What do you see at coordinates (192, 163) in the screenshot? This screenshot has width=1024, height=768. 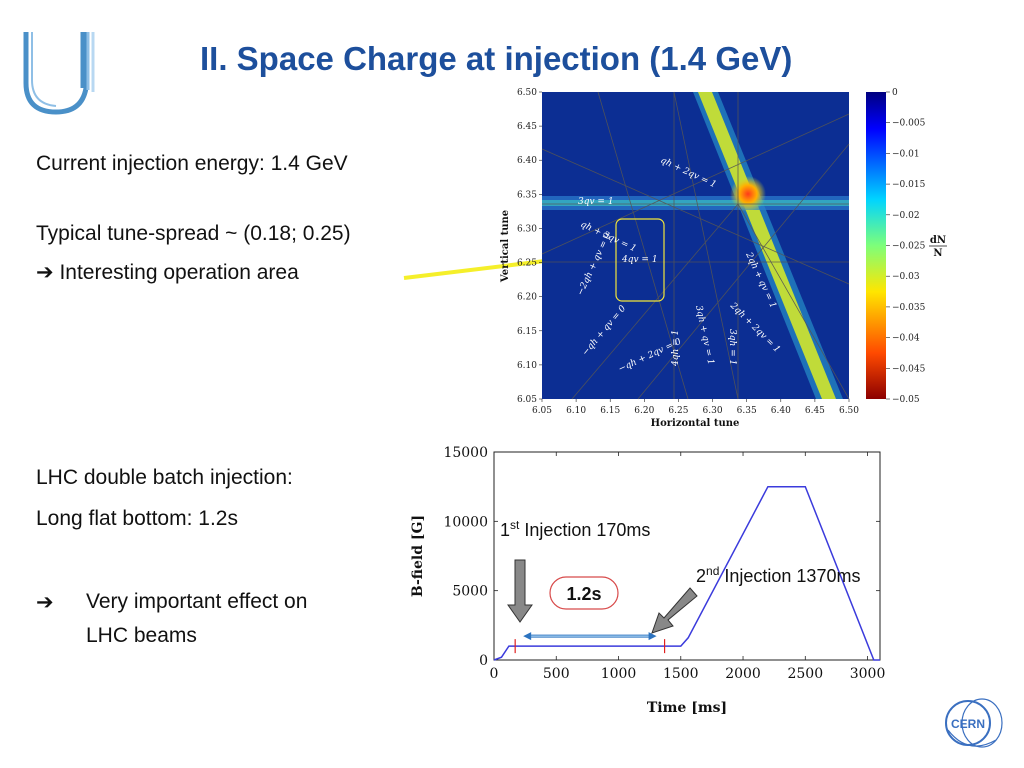 I see `current-energy-text: Current injection energy: 1.4 GeV` at bounding box center [192, 163].